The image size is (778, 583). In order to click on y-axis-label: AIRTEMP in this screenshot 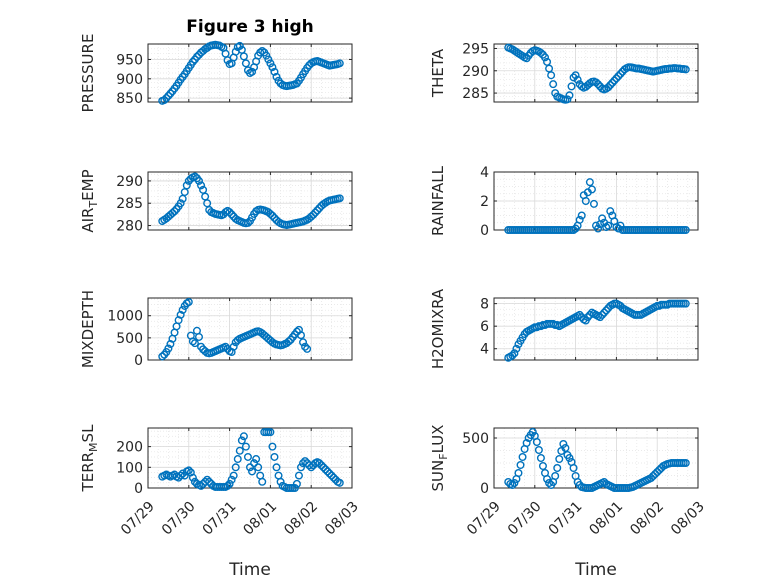, I will do `click(89, 200)`.